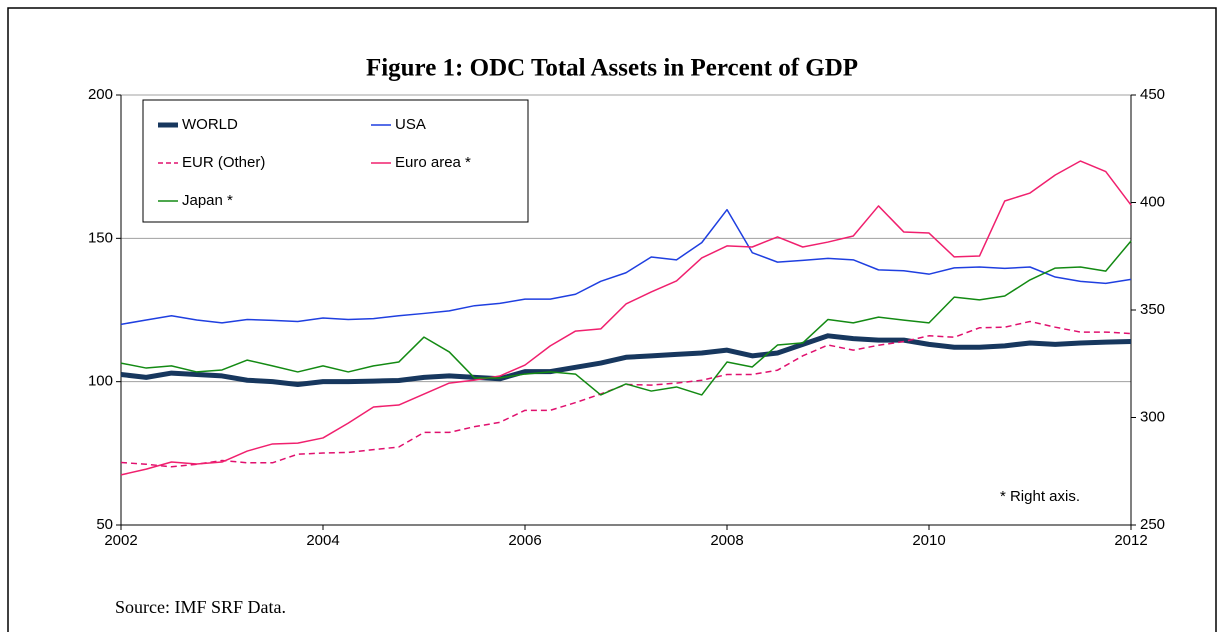 The height and width of the screenshot is (632, 1225). What do you see at coordinates (223, 162) in the screenshot?
I see `legend-label: EUR (Other)` at bounding box center [223, 162].